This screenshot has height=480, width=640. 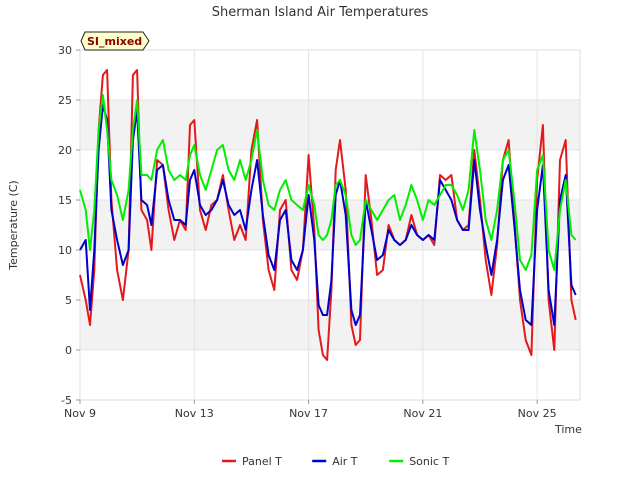 What do you see at coordinates (66, 400) in the screenshot?
I see `y-tick-label: -5` at bounding box center [66, 400].